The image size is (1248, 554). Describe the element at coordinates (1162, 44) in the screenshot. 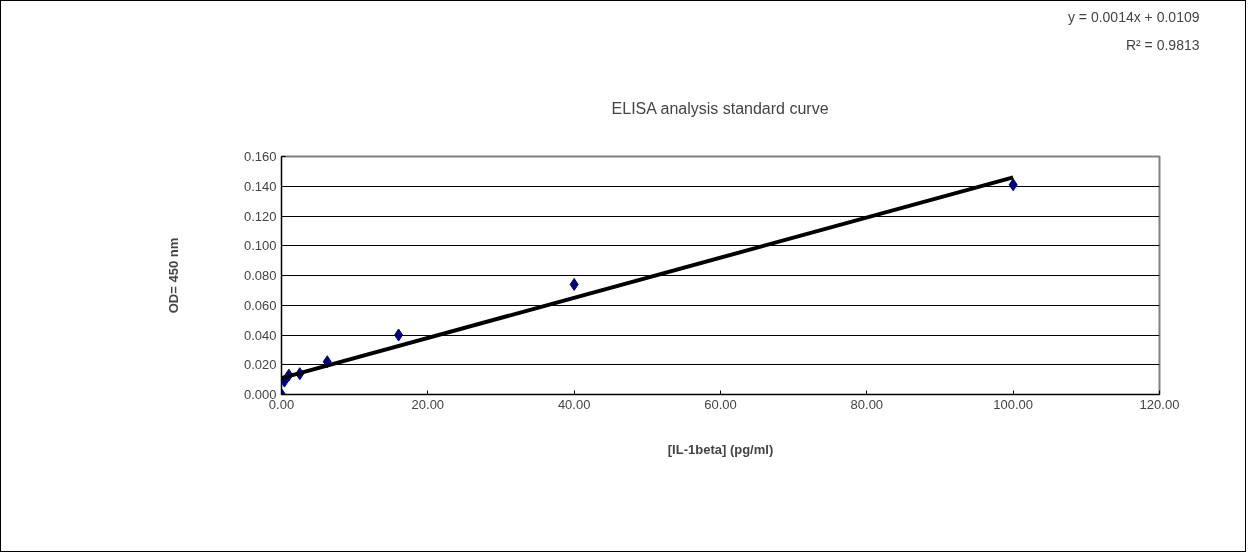

I see `text: R² = 0.9813` at that location.